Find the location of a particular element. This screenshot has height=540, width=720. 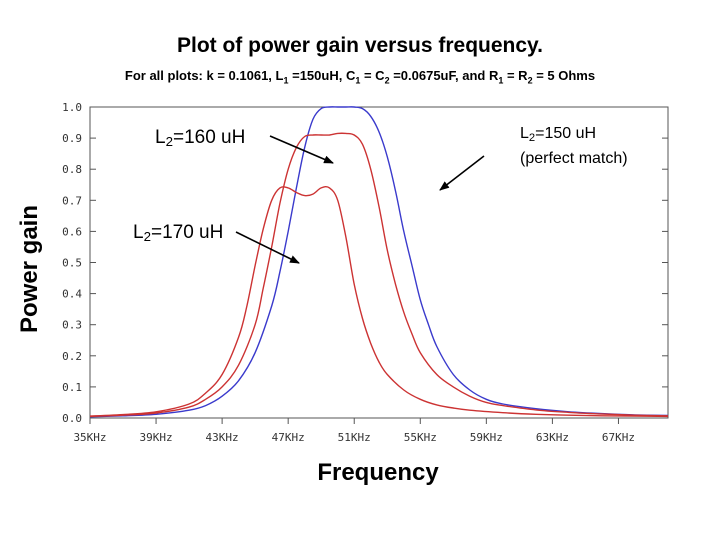

y-tick-label: 0.5 is located at coordinates (72, 263).